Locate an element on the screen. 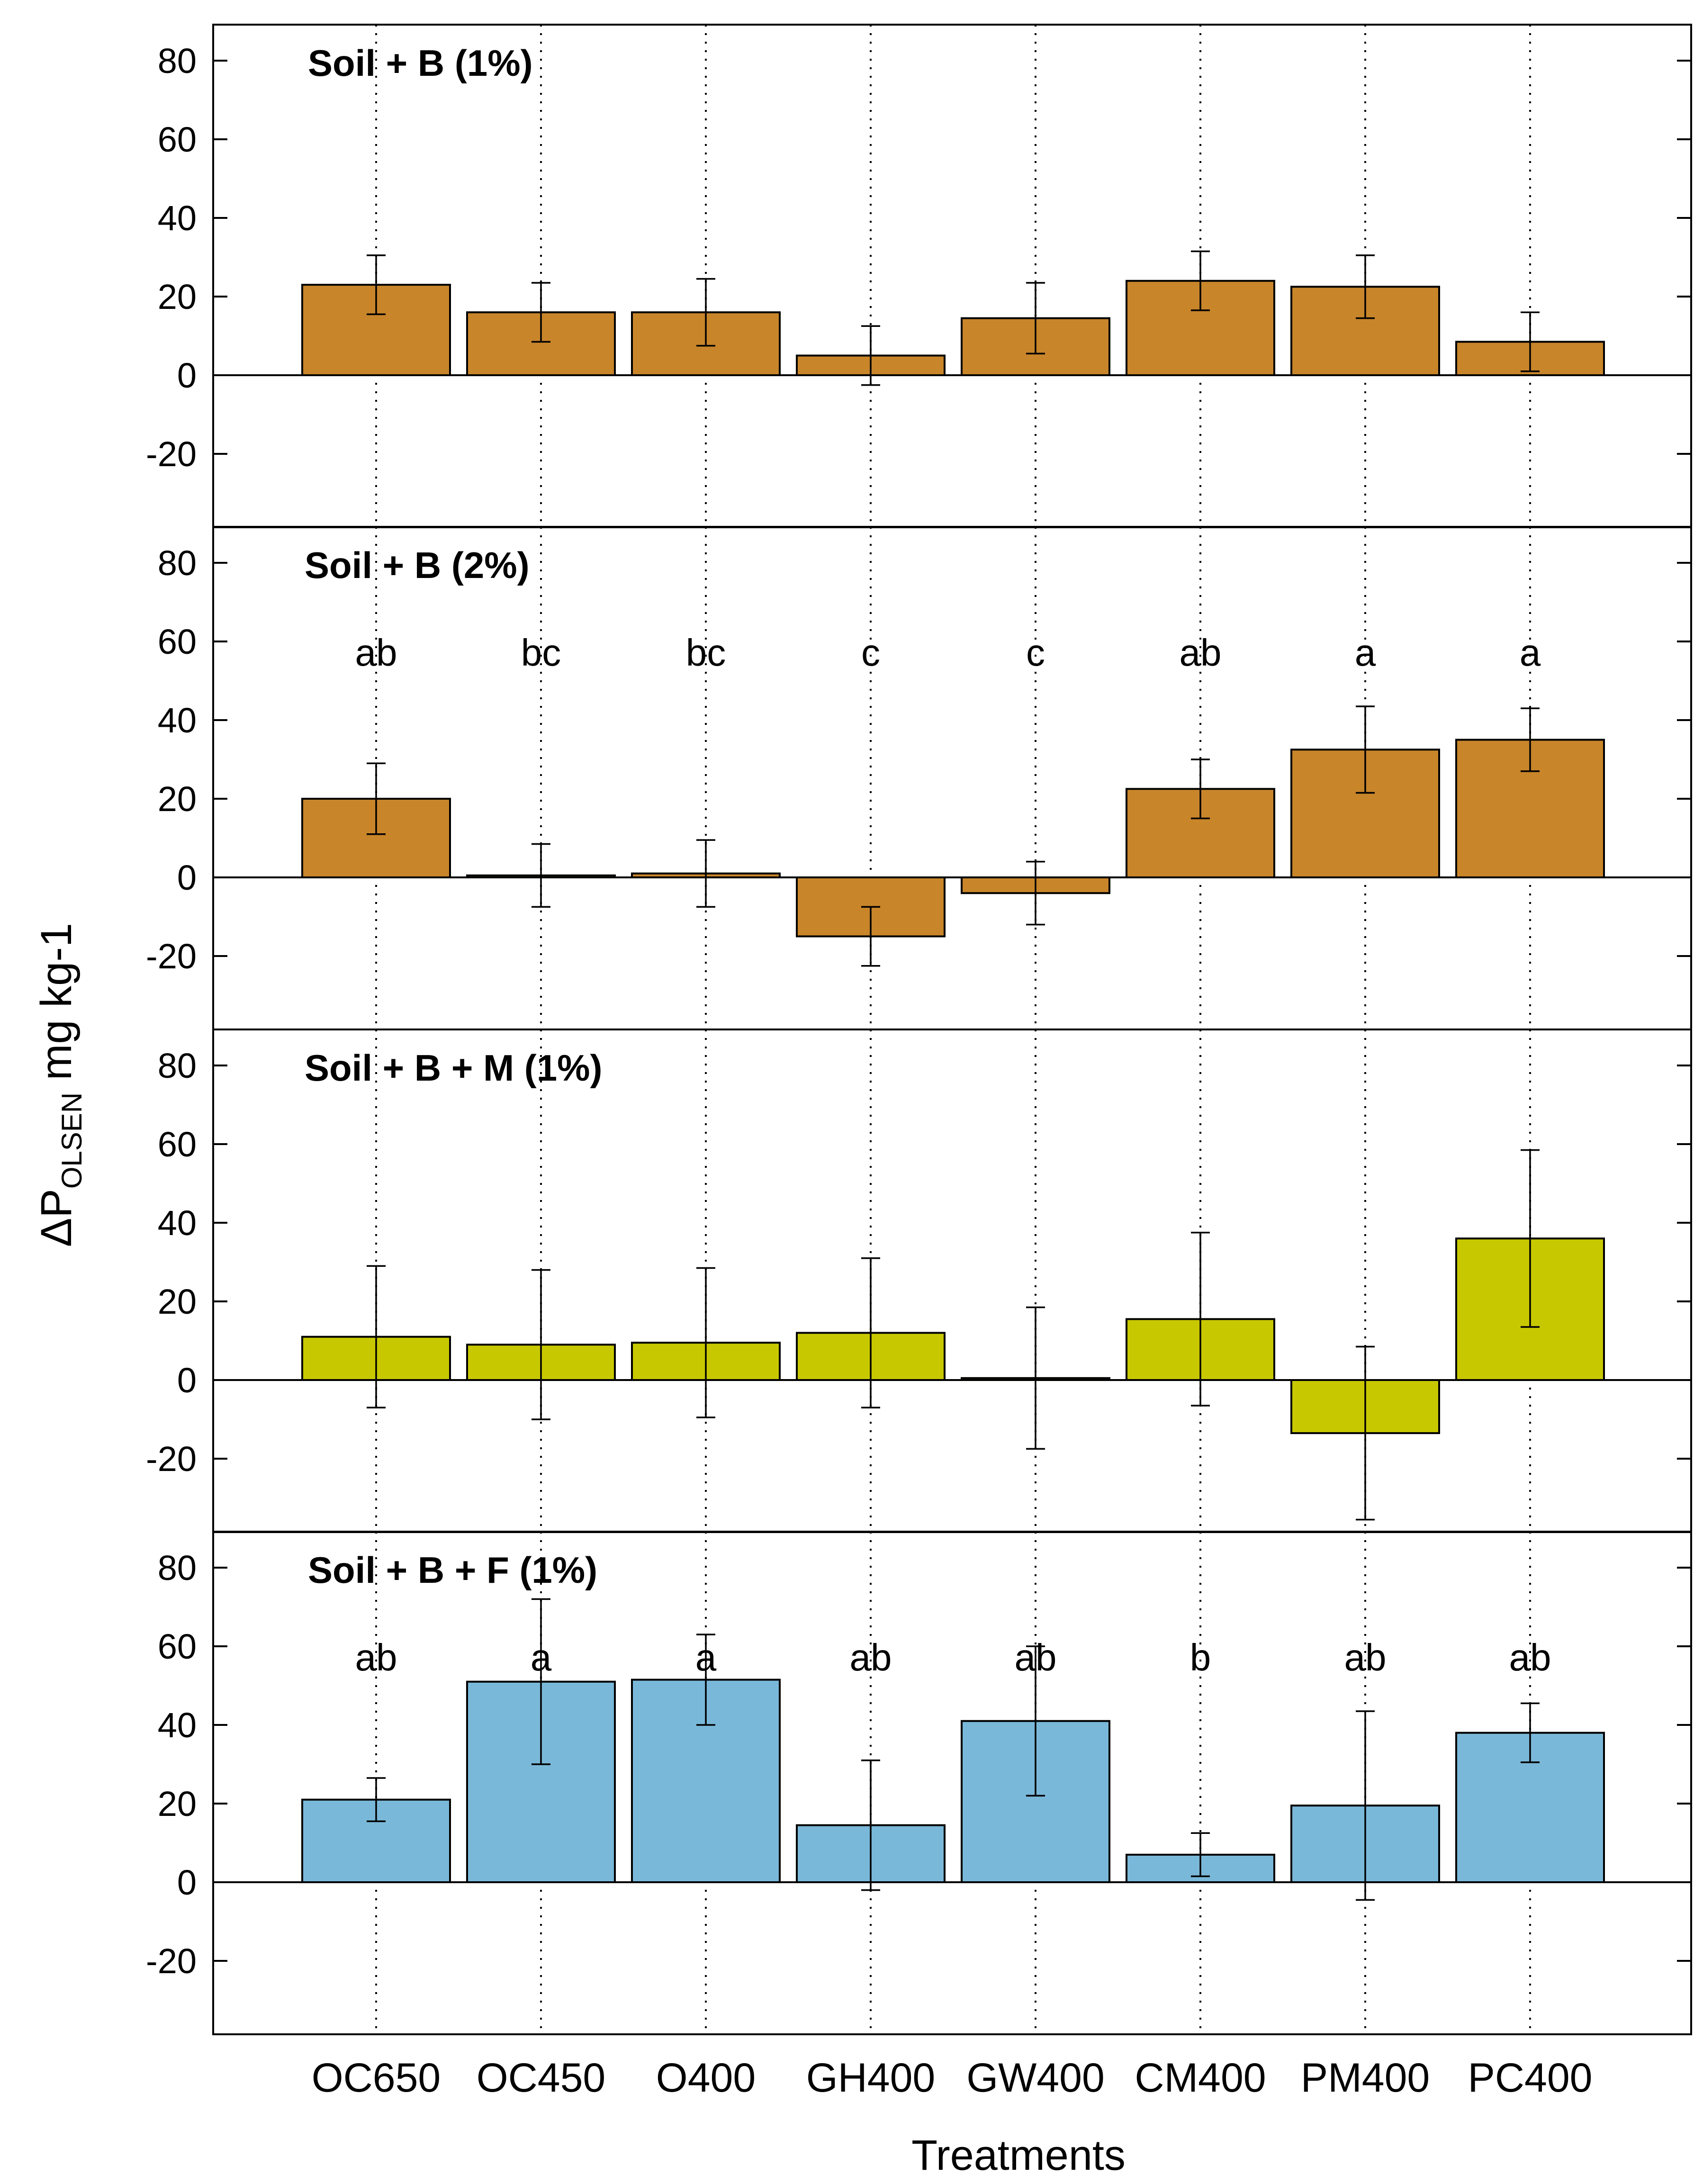 This screenshot has height=2184, width=1703. y-axis-label-suffix: mg kg-1 is located at coordinates (56, 1007).